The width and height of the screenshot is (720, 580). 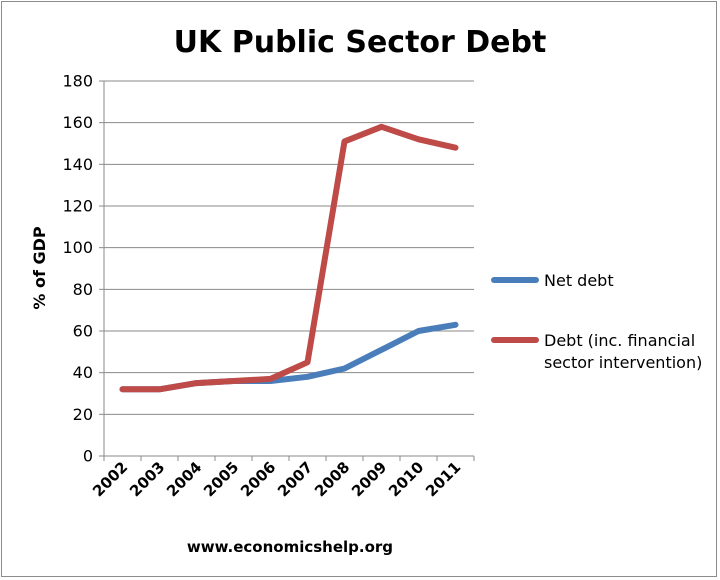 What do you see at coordinates (289, 357) in the screenshot?
I see `net-debt-line` at bounding box center [289, 357].